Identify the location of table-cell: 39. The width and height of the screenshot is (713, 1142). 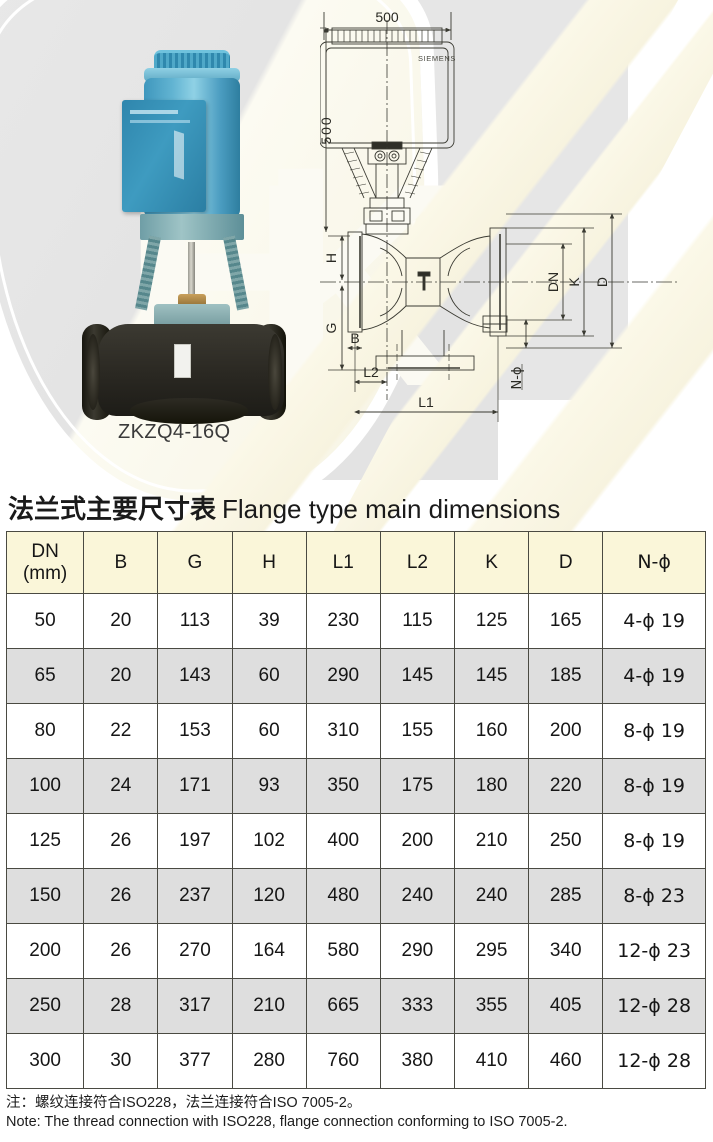
(269, 621).